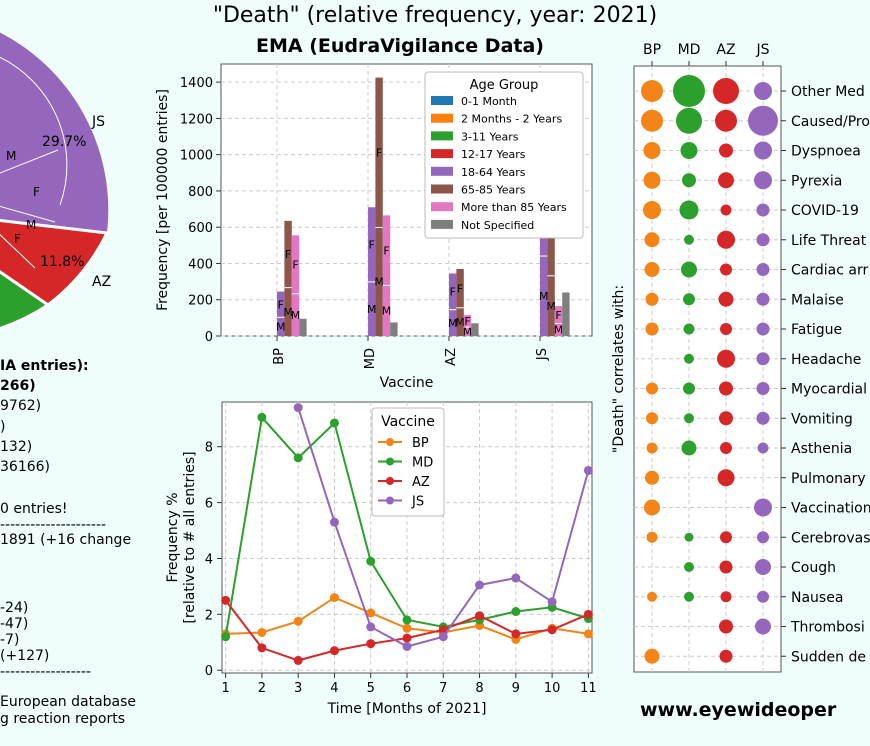  I want to click on row-label: Pyrexia, so click(816, 181).